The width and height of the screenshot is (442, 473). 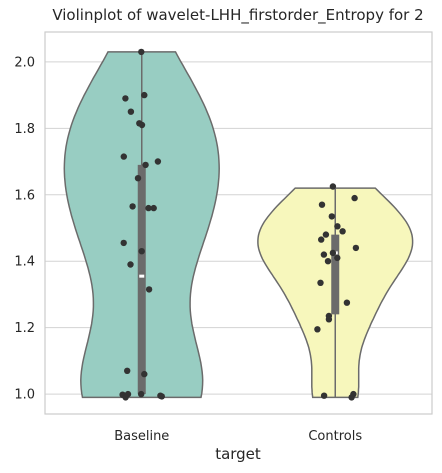 What do you see at coordinates (335, 274) in the screenshot?
I see `iqr-box-controls` at bounding box center [335, 274].